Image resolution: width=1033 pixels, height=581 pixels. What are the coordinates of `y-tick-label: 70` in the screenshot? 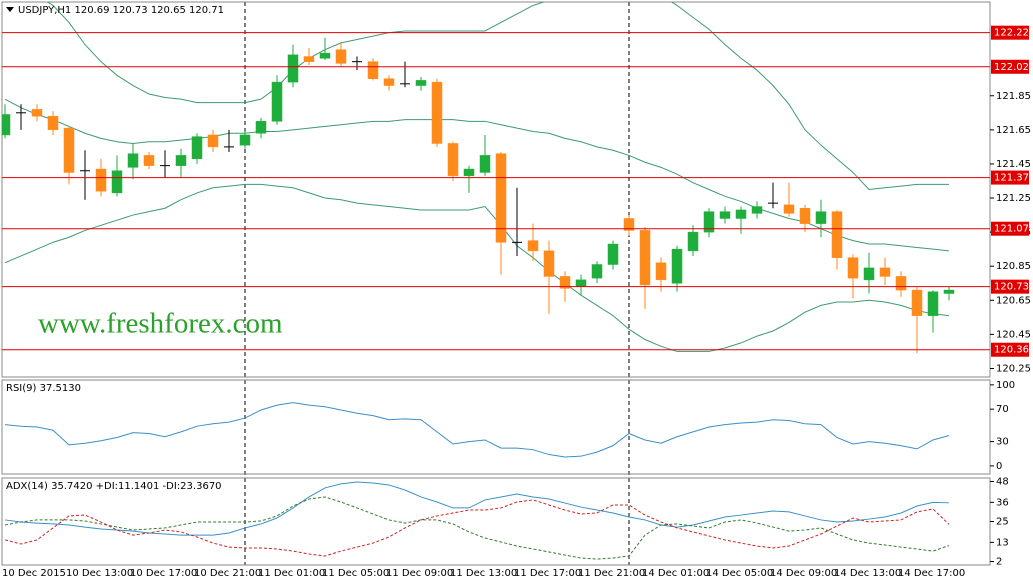 It's located at (1002, 409).